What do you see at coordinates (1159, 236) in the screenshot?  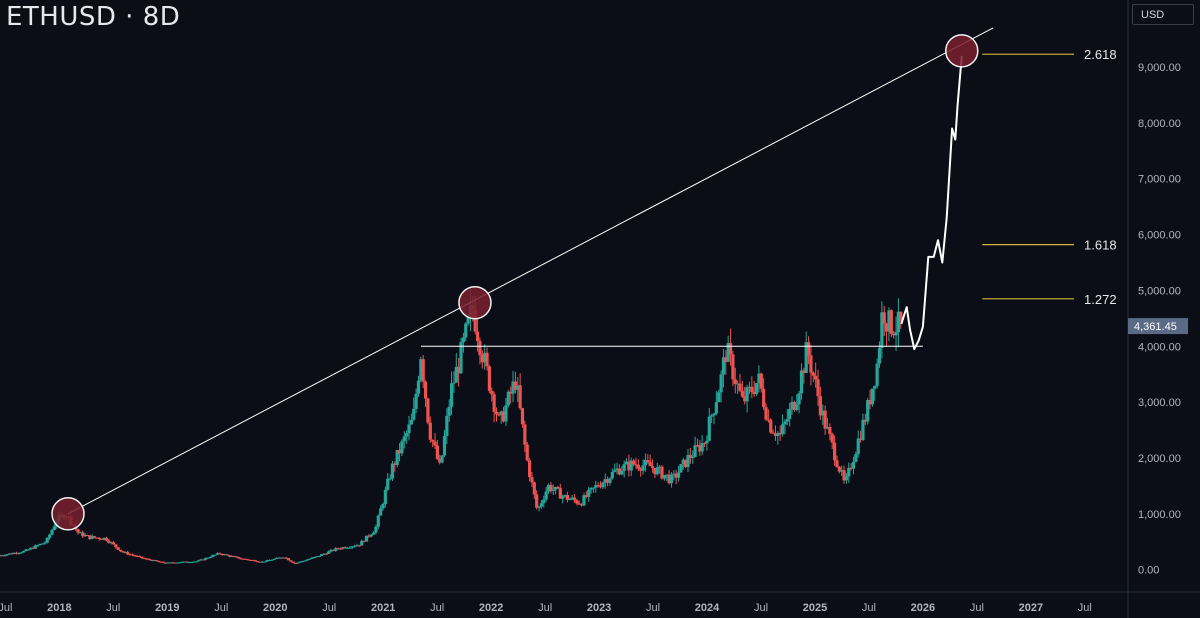 I see `price-tick-label: 6,000.00` at bounding box center [1159, 236].